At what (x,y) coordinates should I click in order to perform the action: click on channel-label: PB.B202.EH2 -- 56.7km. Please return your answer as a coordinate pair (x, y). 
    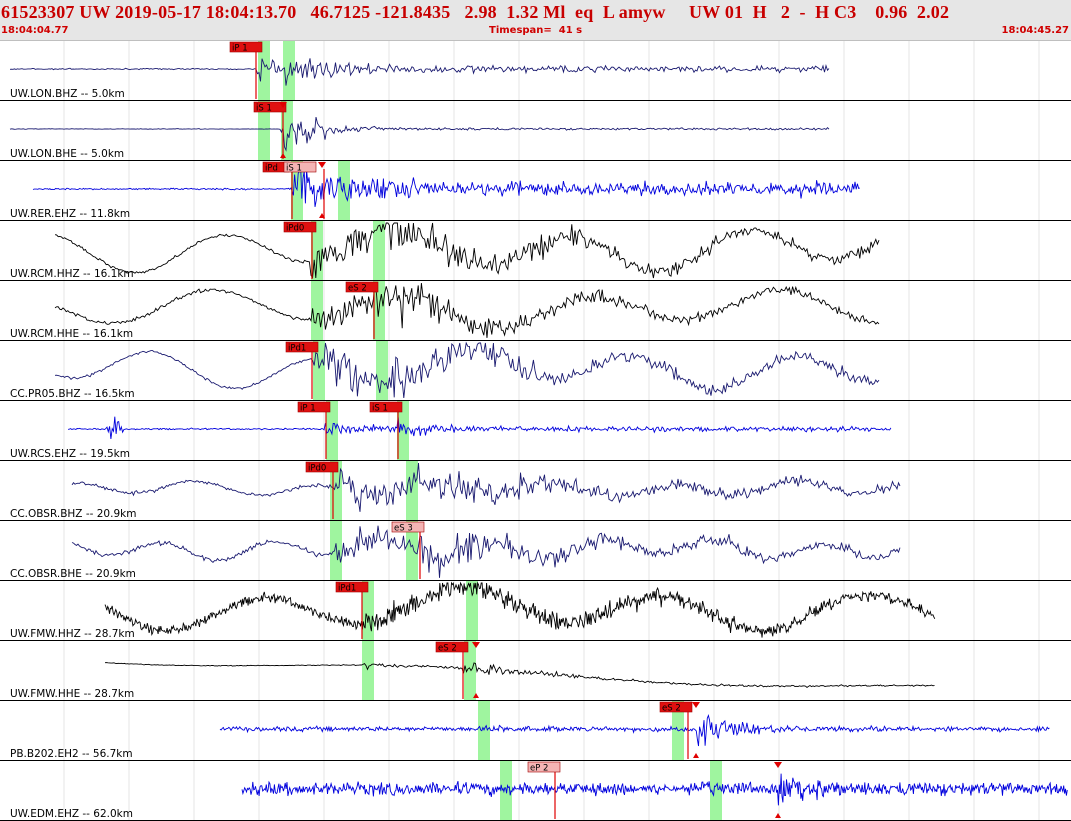
    Looking at the image, I should click on (71, 754).